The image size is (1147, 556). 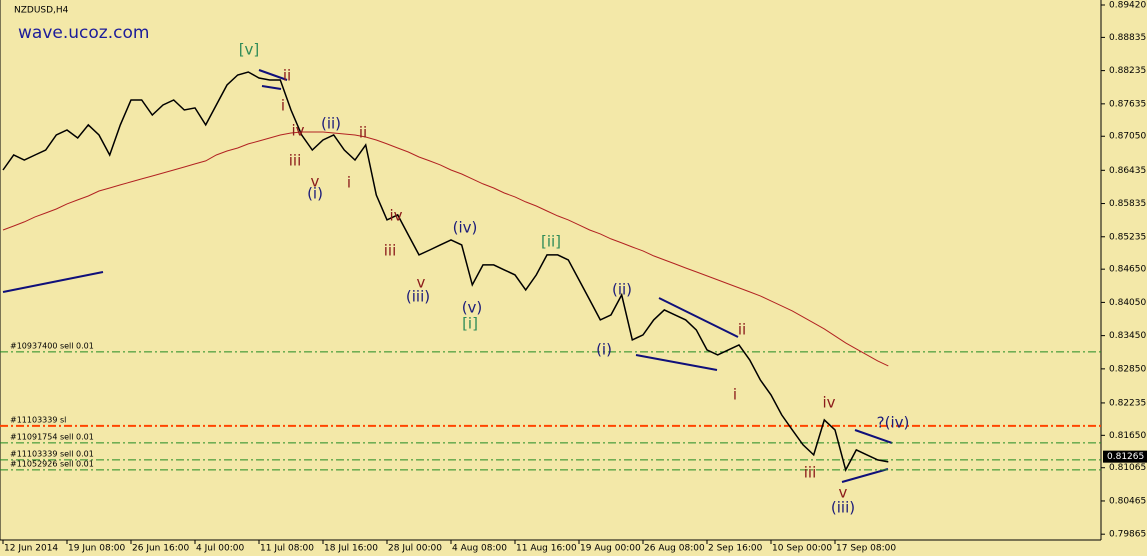 What do you see at coordinates (470, 324) in the screenshot?
I see `wave-label: [i]` at bounding box center [470, 324].